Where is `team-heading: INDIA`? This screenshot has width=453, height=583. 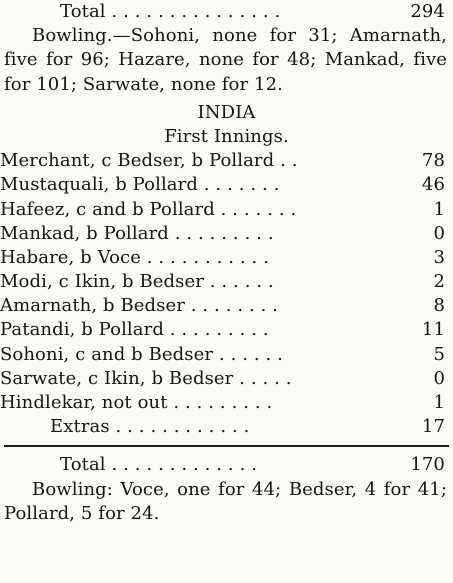 team-heading: INDIA is located at coordinates (226, 112).